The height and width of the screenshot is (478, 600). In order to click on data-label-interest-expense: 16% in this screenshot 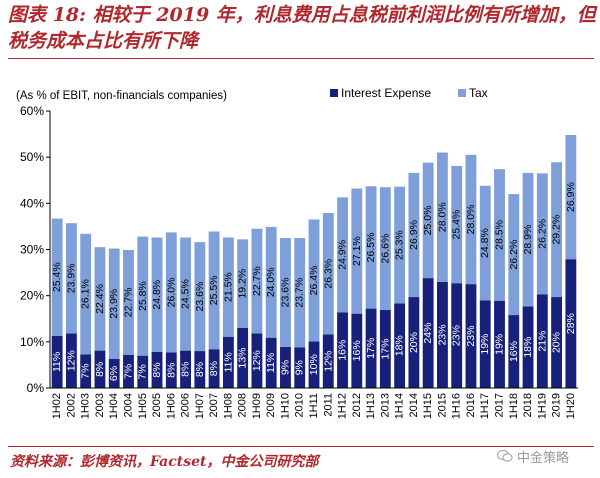, I will do `click(343, 350)`.